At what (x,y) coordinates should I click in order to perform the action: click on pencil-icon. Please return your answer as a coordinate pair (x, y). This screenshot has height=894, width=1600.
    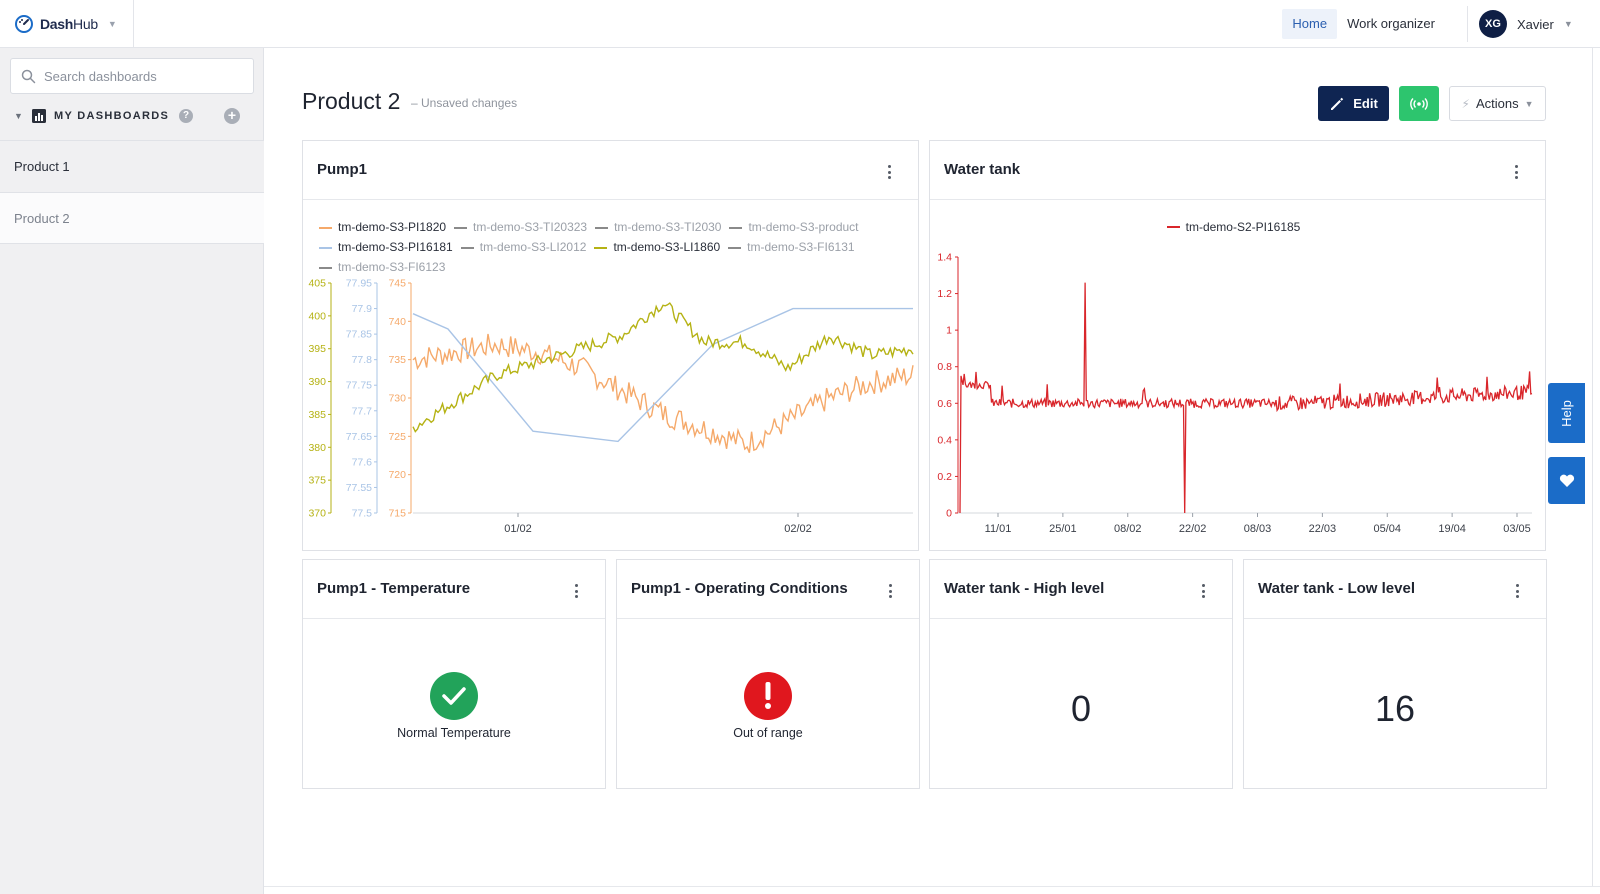
    Looking at the image, I should click on (1337, 103).